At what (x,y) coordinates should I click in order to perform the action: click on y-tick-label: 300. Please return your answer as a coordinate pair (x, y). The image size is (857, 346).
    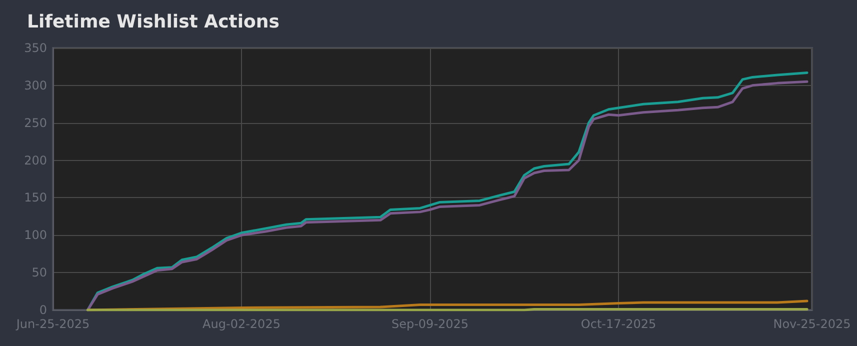
    Looking at the image, I should click on (35, 85).